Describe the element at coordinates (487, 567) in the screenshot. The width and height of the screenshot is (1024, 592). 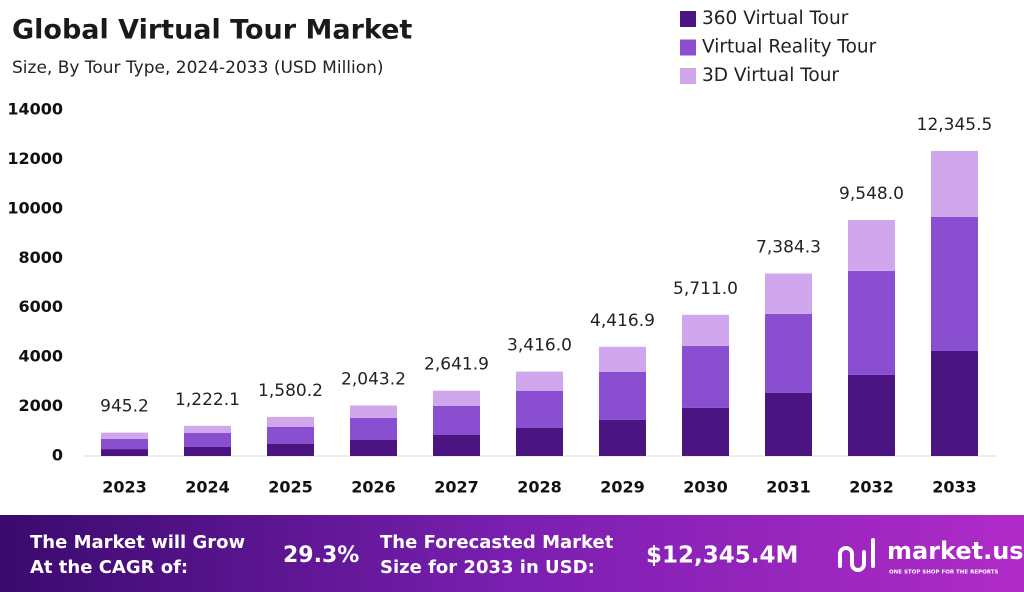
I see `footer-text: Size for 2033 in USD:` at that location.